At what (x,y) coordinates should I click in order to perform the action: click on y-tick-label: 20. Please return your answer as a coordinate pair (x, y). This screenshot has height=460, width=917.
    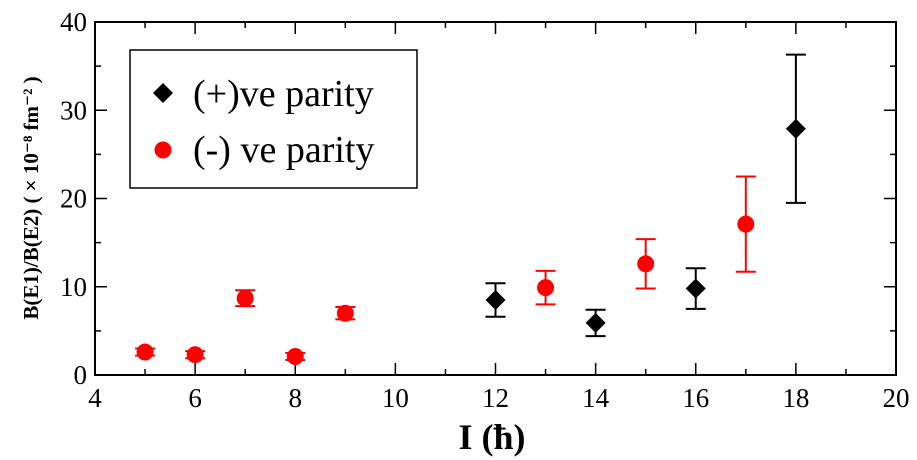
    Looking at the image, I should click on (73, 199).